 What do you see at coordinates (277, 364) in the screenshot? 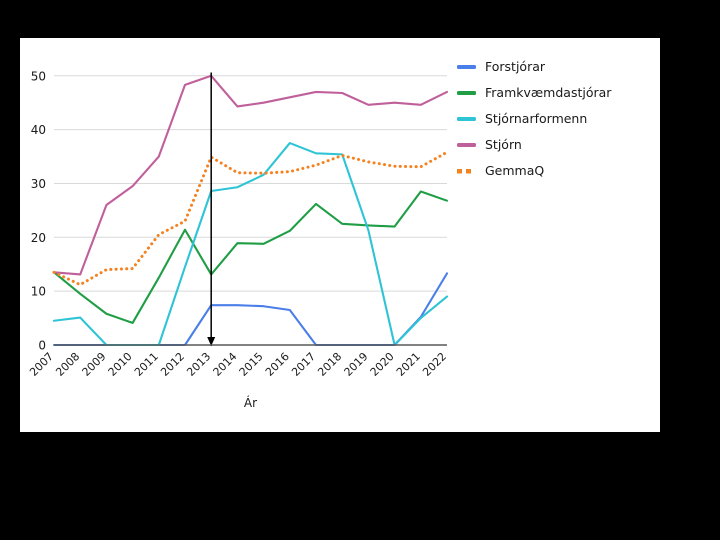
I see `x-axis-tick-label: 2016` at bounding box center [277, 364].